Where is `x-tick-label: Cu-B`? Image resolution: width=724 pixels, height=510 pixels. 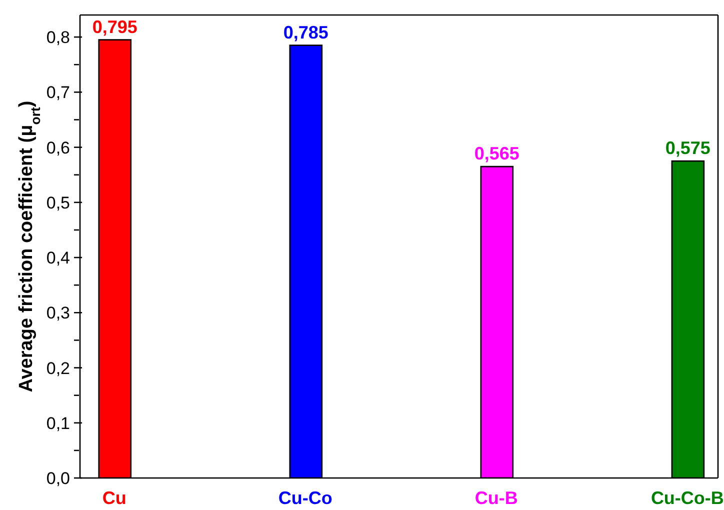
x-tick-label: Cu-B is located at coordinates (496, 498).